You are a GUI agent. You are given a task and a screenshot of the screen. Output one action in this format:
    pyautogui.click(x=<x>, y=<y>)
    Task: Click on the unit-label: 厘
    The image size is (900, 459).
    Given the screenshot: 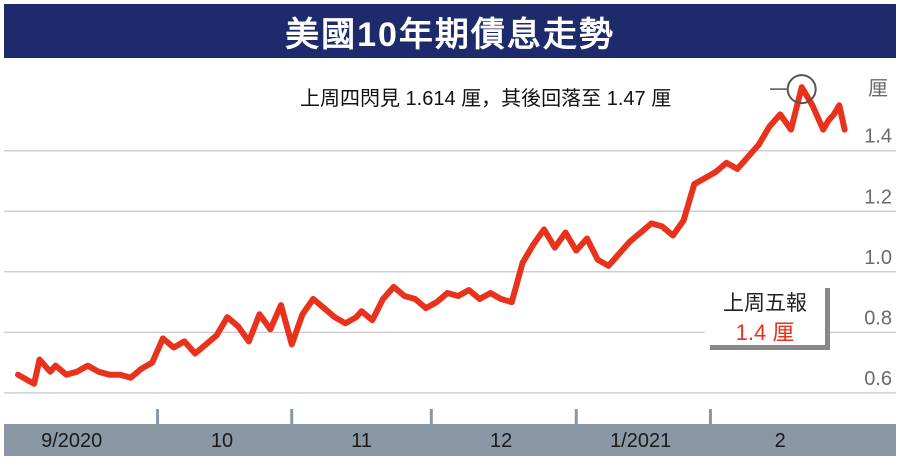 What is the action you would take?
    pyautogui.click(x=878, y=89)
    